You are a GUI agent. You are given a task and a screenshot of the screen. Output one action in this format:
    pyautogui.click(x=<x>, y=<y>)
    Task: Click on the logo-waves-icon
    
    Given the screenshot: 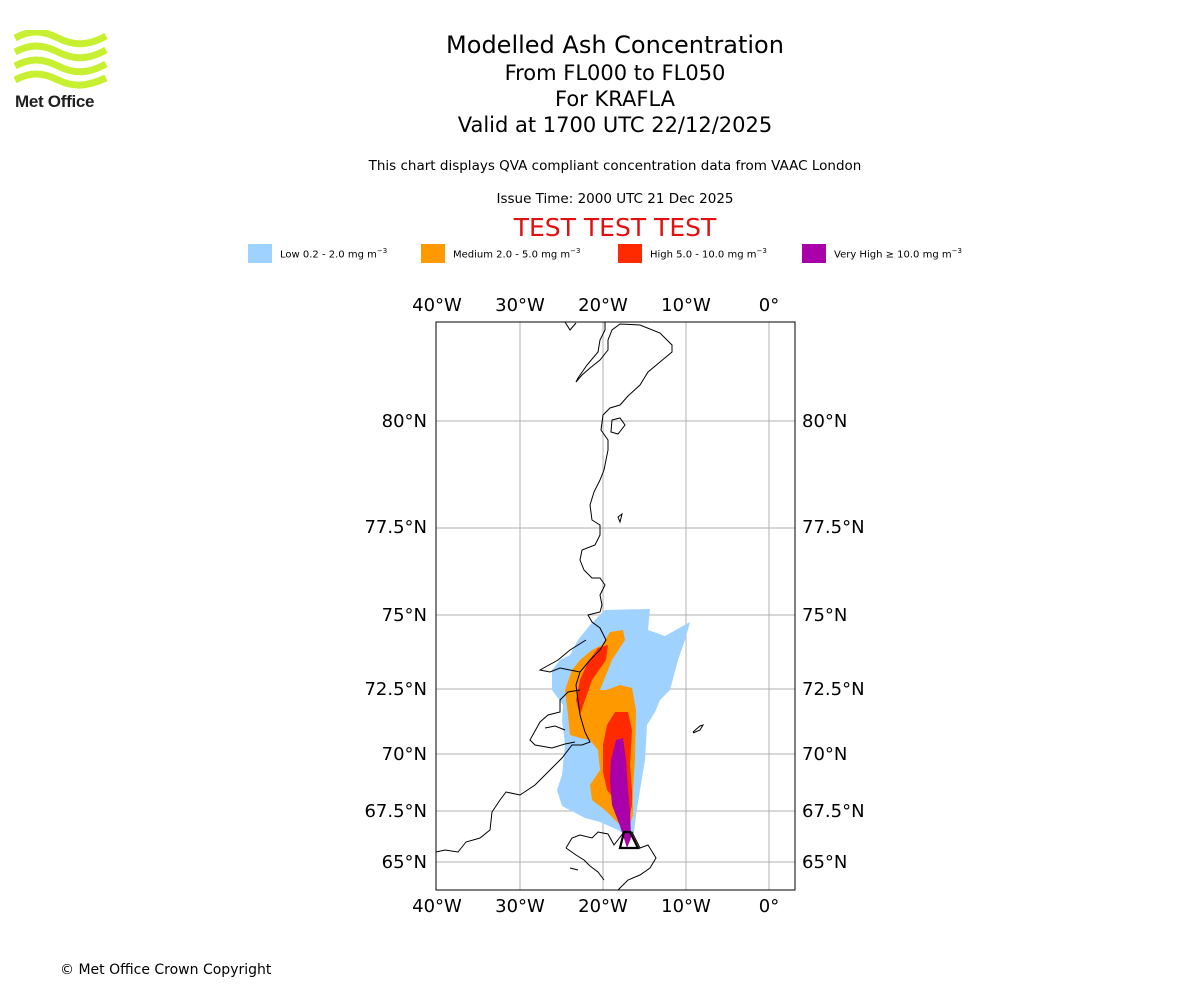 What is the action you would take?
    pyautogui.click(x=60, y=58)
    